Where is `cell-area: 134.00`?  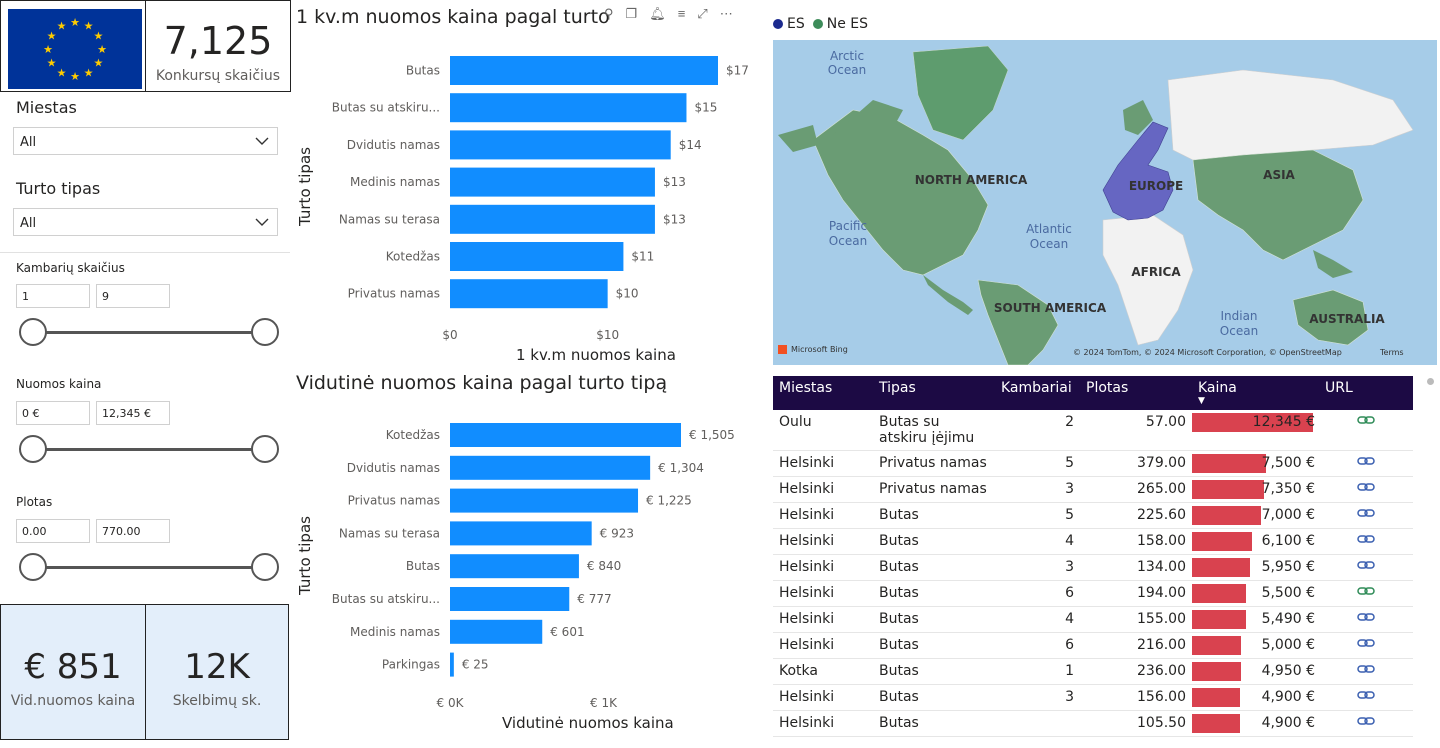 cell-area: 134.00 is located at coordinates (1136, 567).